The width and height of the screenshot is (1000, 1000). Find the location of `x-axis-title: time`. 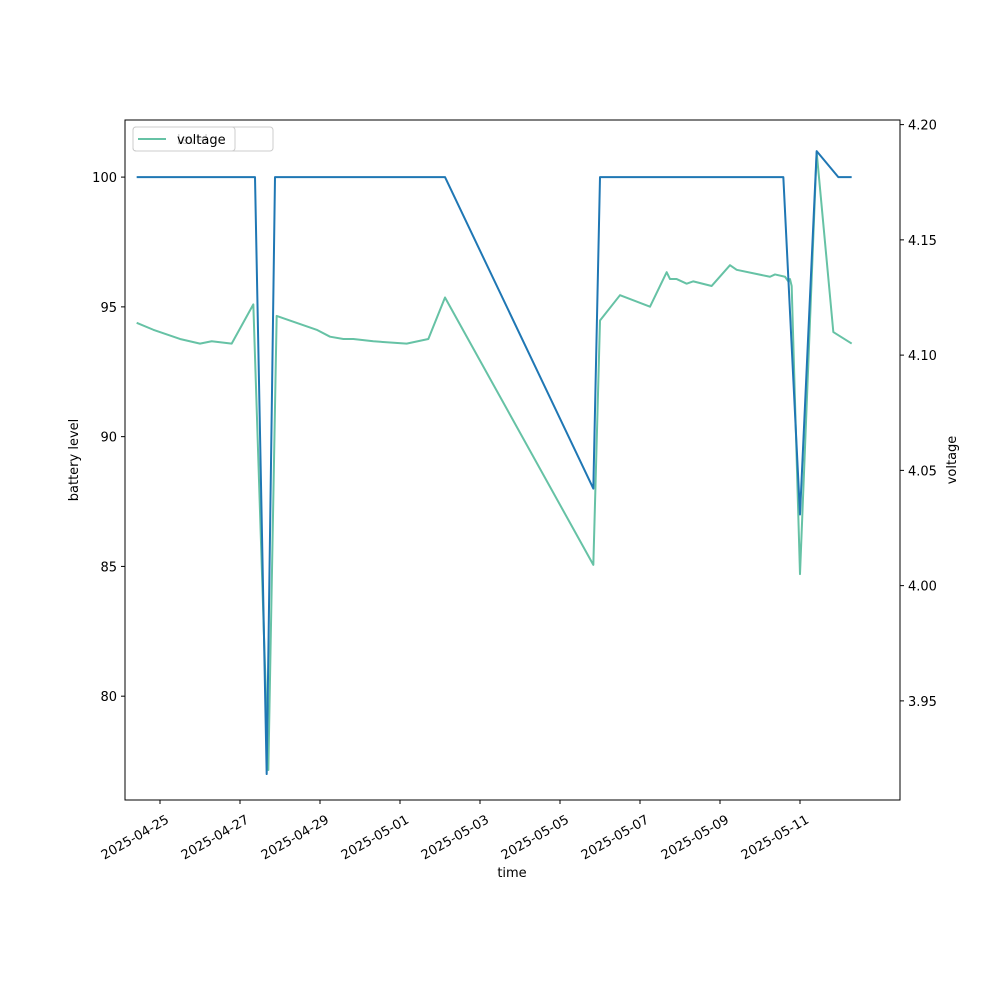

x-axis-title: time is located at coordinates (511, 873).